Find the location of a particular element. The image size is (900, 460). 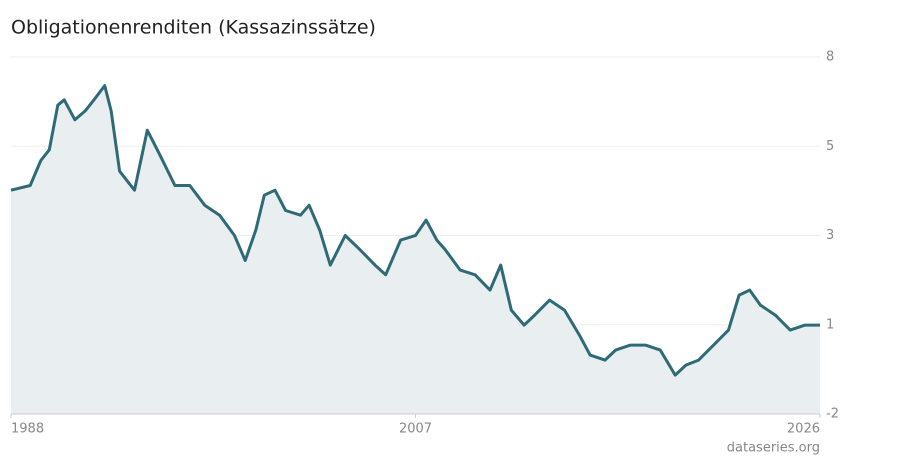

source: dataseries.org is located at coordinates (773, 448).